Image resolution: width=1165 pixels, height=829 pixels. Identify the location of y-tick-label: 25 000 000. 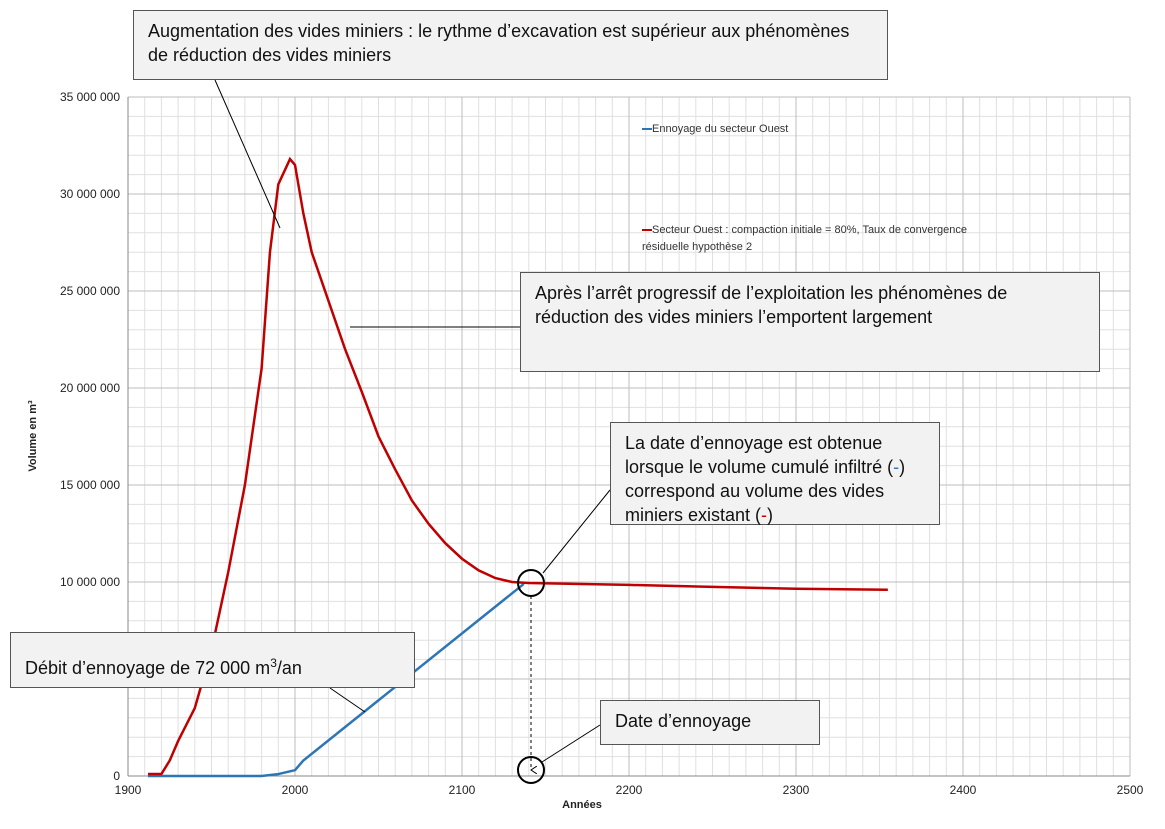
(90, 291).